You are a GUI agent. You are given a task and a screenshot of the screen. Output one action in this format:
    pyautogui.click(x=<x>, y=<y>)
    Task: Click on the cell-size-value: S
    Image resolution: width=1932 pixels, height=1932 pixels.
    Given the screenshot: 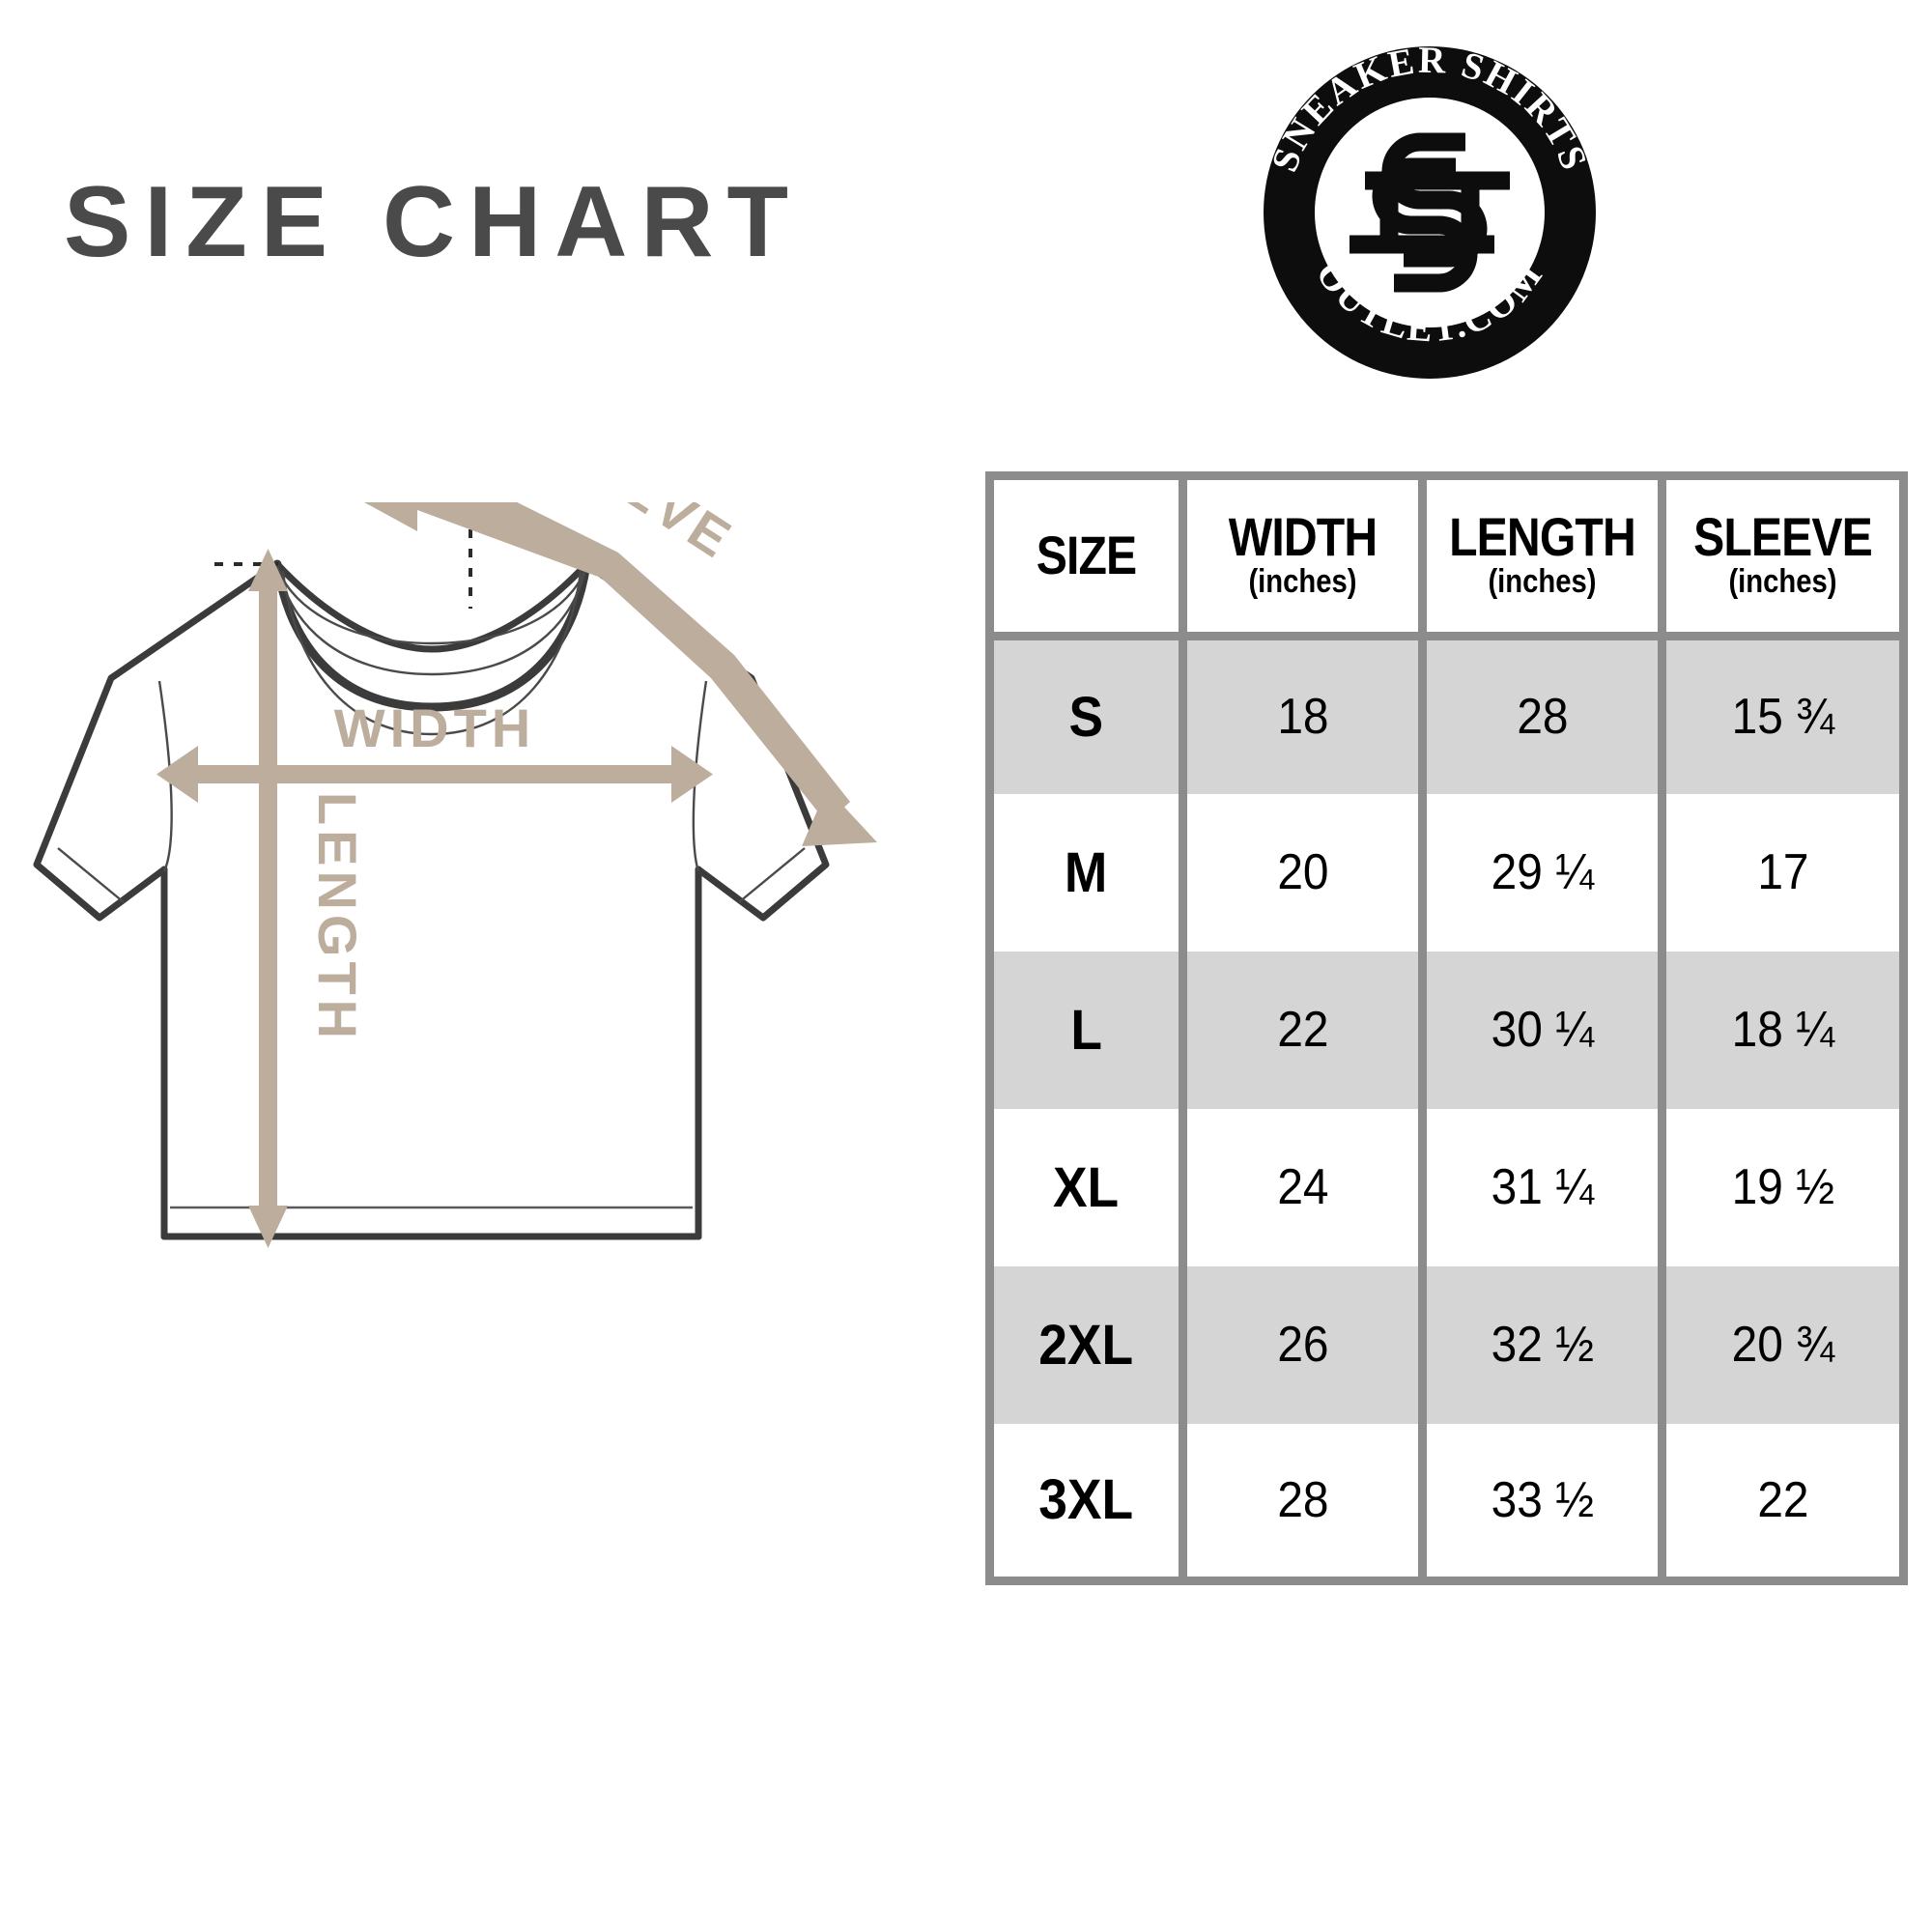 What is the action you would take?
    pyautogui.click(x=1086, y=717)
    